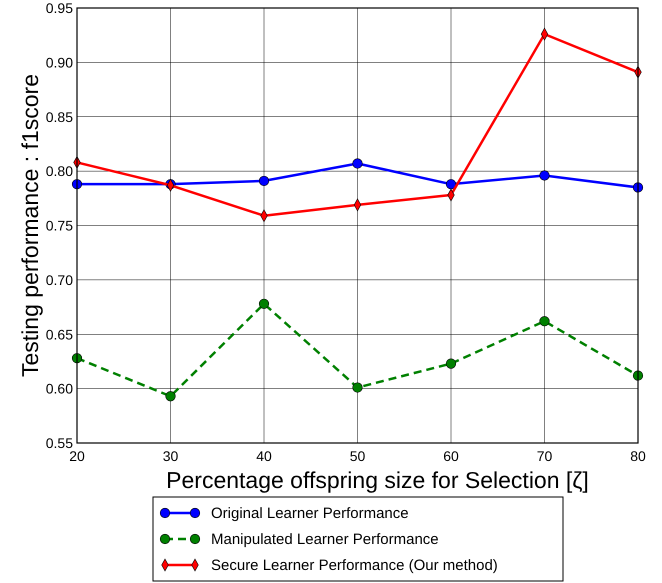 The image size is (662, 583). What do you see at coordinates (60, 8) in the screenshot?
I see `y-tick-label: 0.95` at bounding box center [60, 8].